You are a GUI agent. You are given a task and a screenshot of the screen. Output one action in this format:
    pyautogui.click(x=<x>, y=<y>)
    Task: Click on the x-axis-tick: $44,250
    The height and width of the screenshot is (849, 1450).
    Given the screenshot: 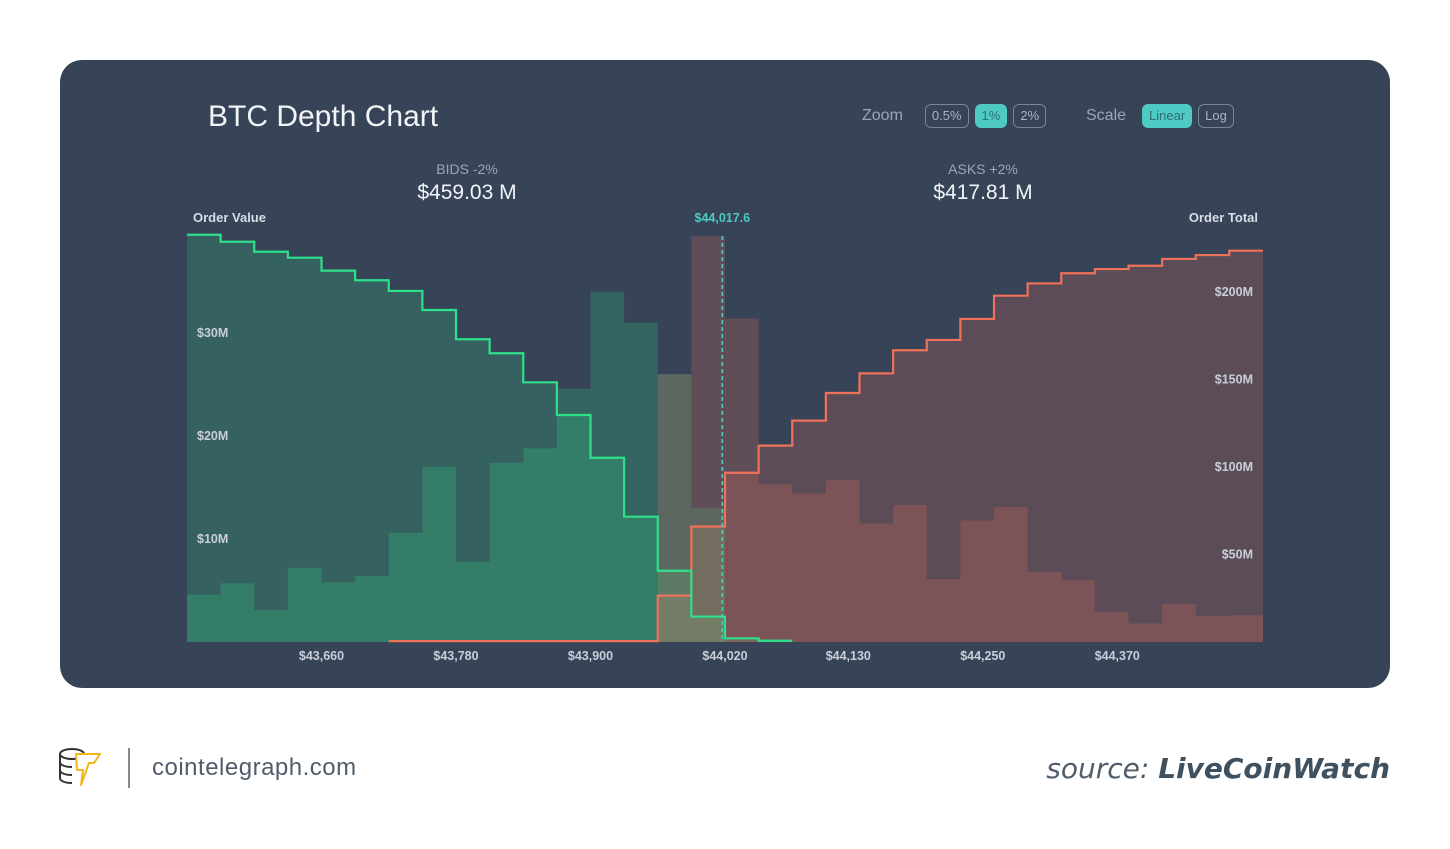 What is the action you would take?
    pyautogui.click(x=982, y=656)
    